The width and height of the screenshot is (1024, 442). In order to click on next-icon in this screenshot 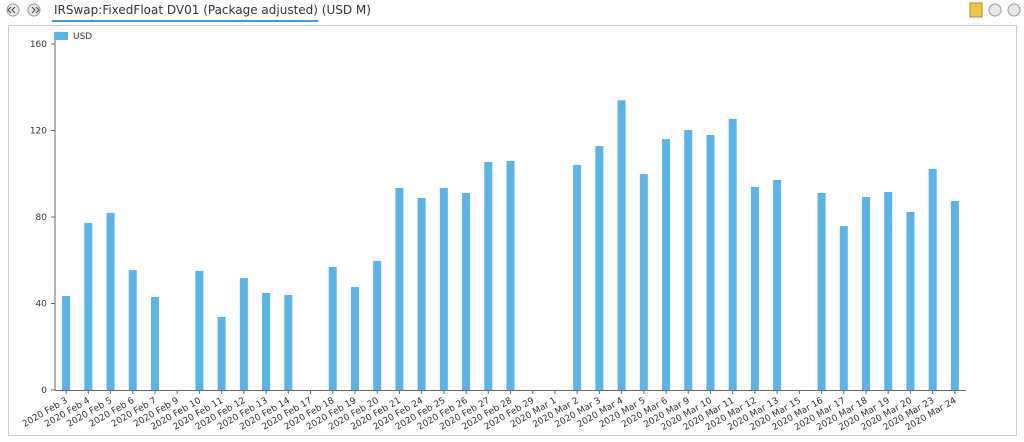, I will do `click(35, 10)`.